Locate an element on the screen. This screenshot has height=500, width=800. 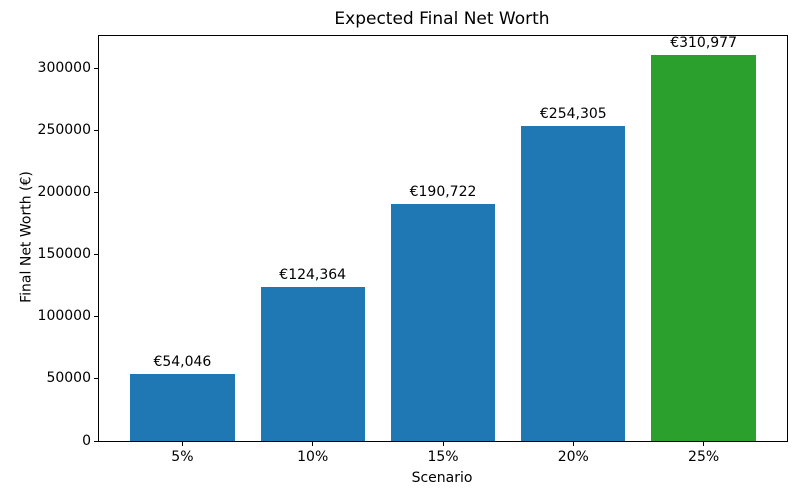
bar-value-label: €310,977 is located at coordinates (703, 43).